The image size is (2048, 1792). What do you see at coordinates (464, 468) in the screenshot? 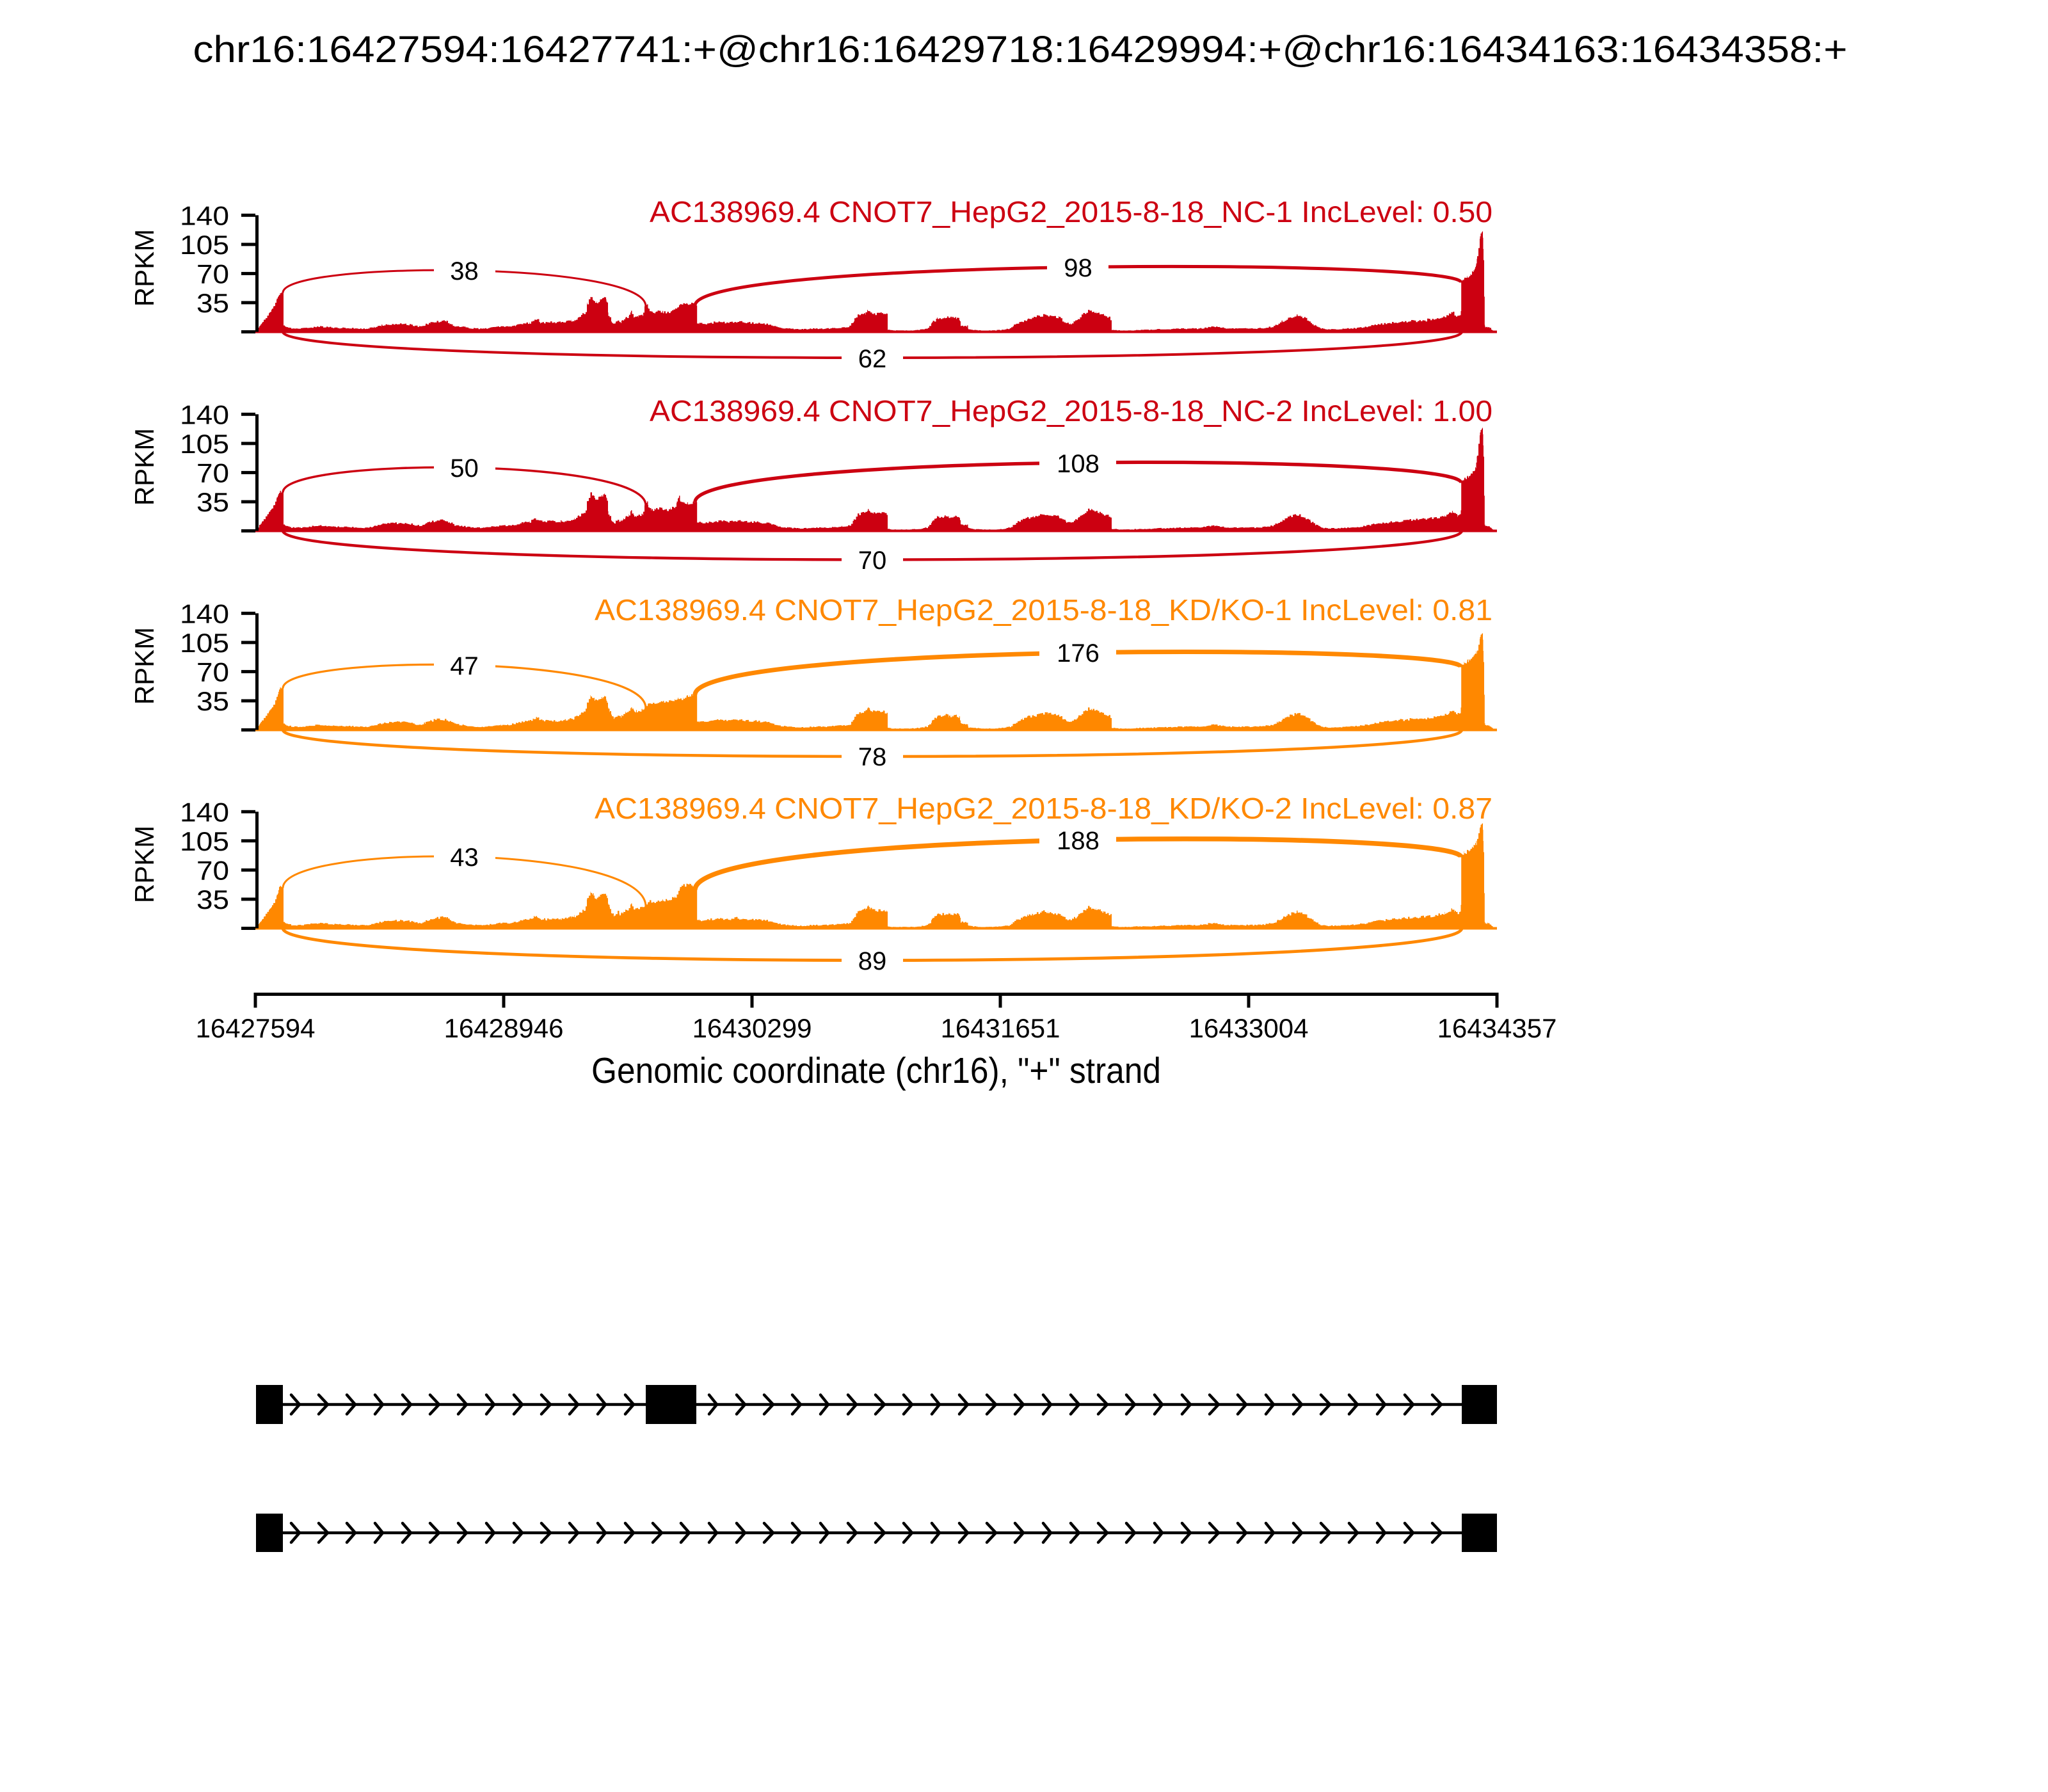
I see `svg-text: 50` at bounding box center [464, 468].